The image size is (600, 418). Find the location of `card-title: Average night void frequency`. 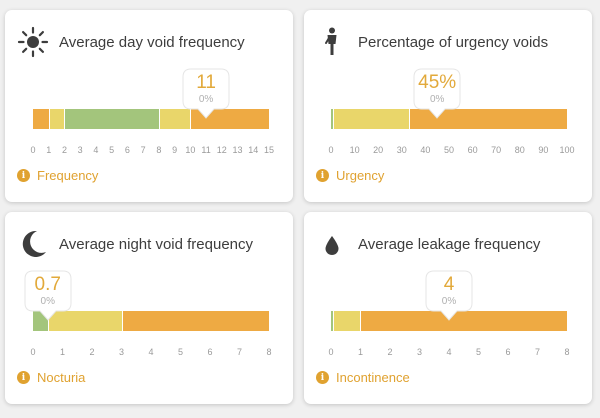

card-title: Average night void frequency is located at coordinates (156, 244).